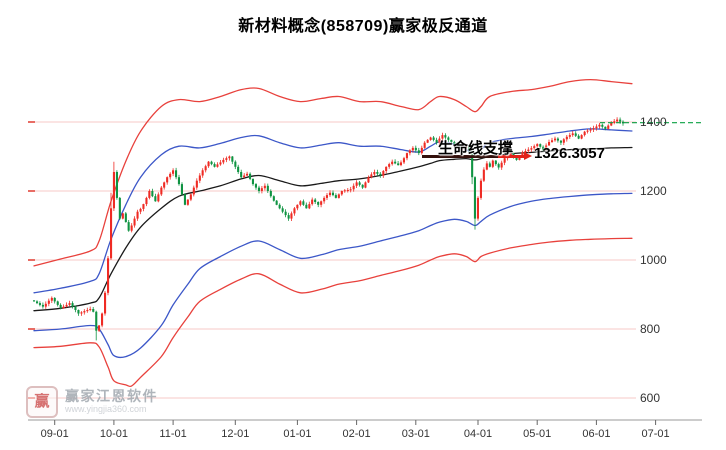 The image size is (726, 450). What do you see at coordinates (92, 402) in the screenshot?
I see `watermark: 赢 赢家江恩软件 www.yingjia360.com` at bounding box center [92, 402].